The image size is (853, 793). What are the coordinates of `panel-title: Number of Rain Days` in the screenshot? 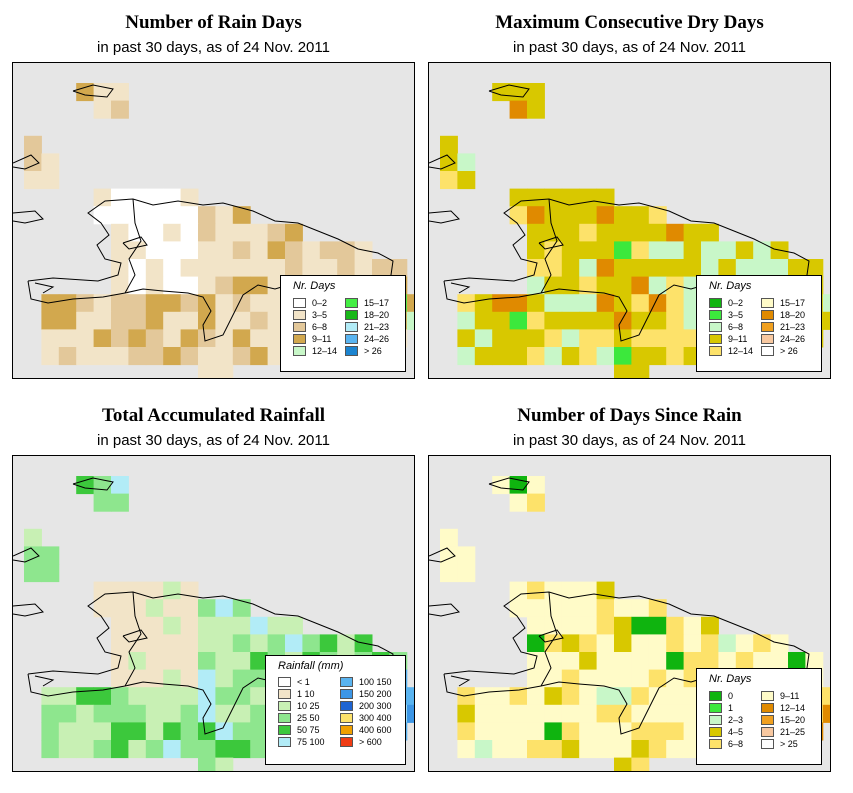 It's located at (213, 22).